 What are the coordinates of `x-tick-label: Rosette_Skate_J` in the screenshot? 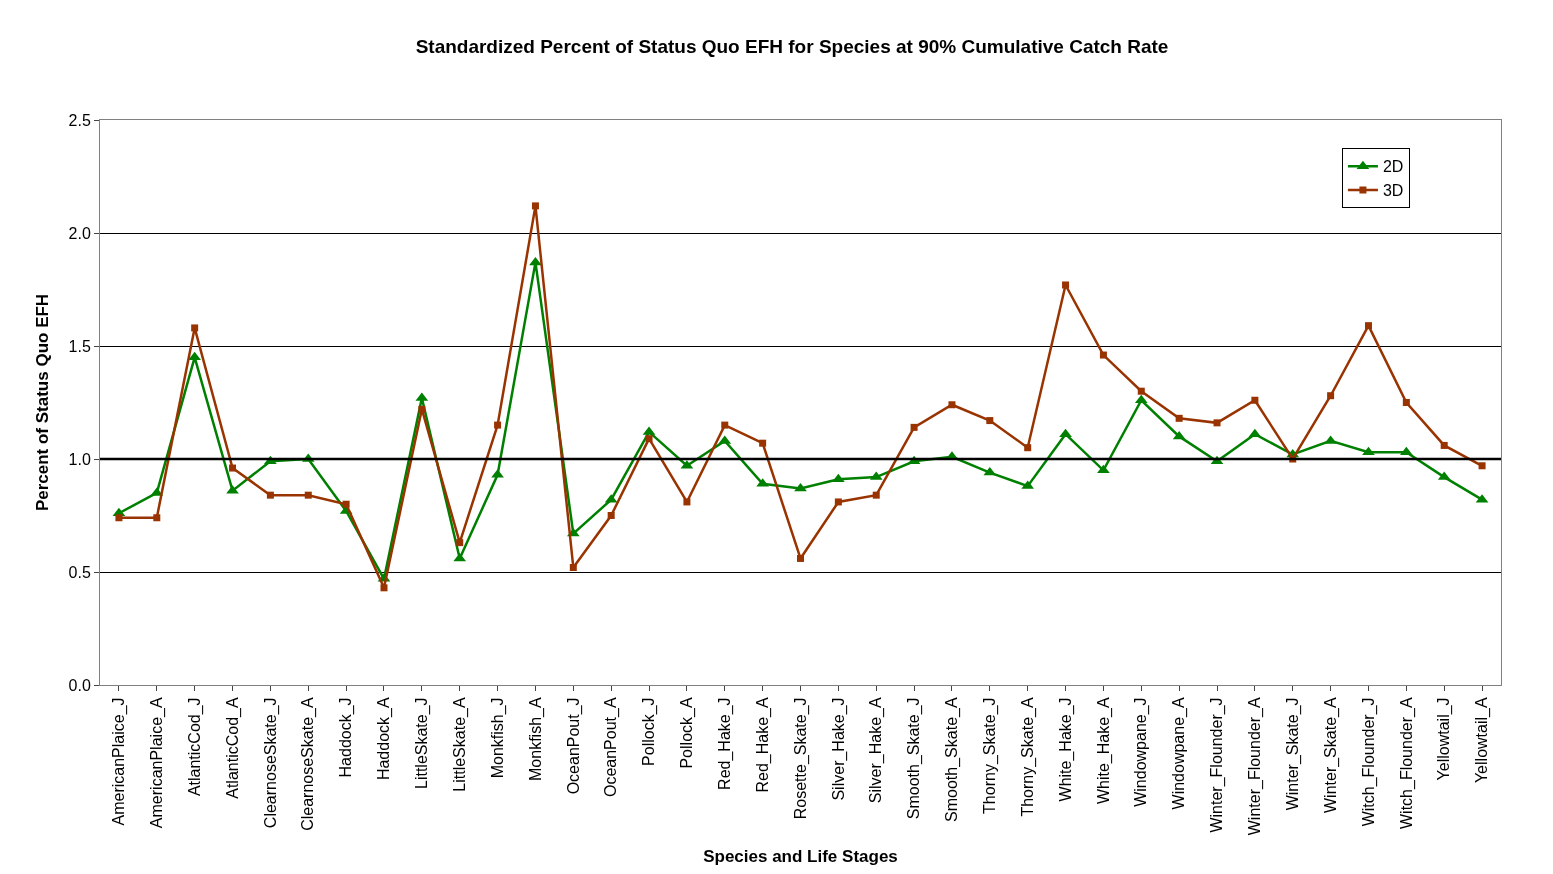 It's located at (800, 758).